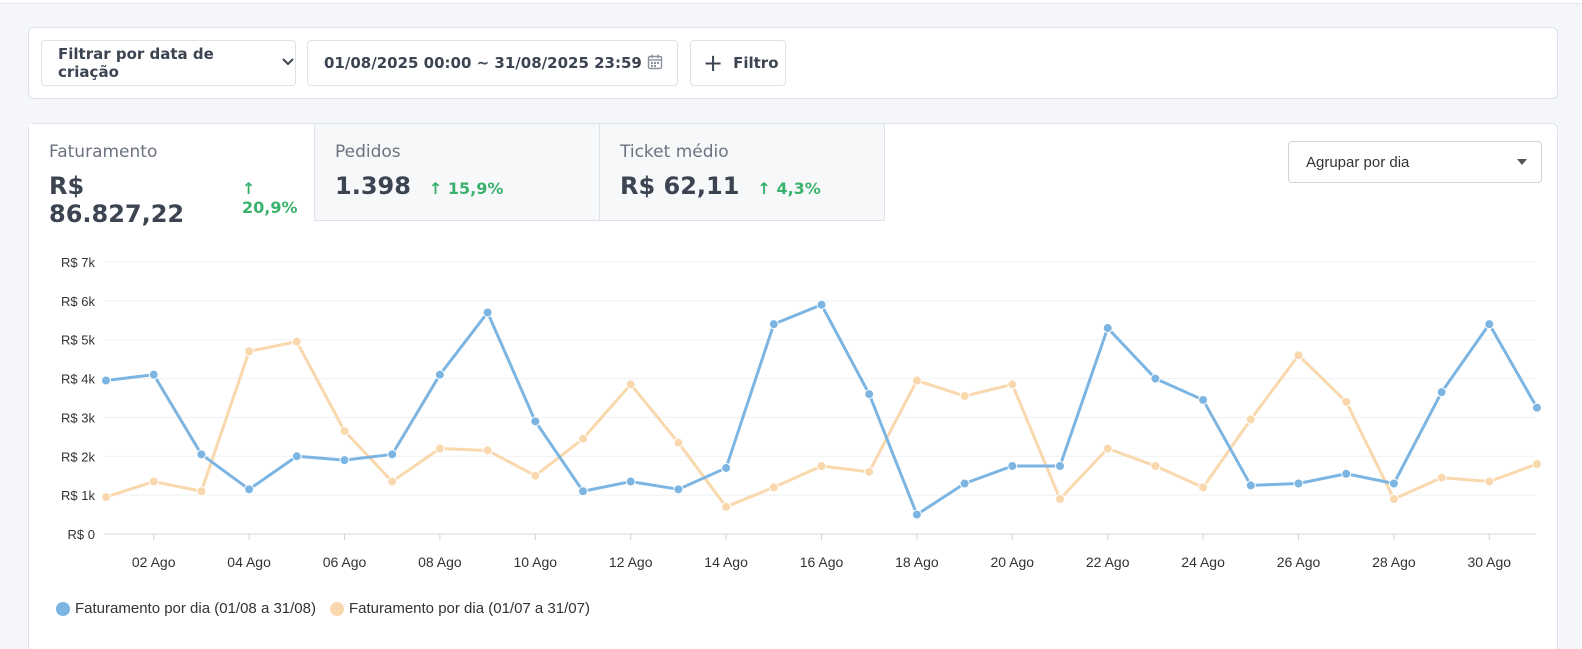 The width and height of the screenshot is (1582, 649). I want to click on legend-label-previous: Faturamento por dia (01/07 a 31/07), so click(469, 608).